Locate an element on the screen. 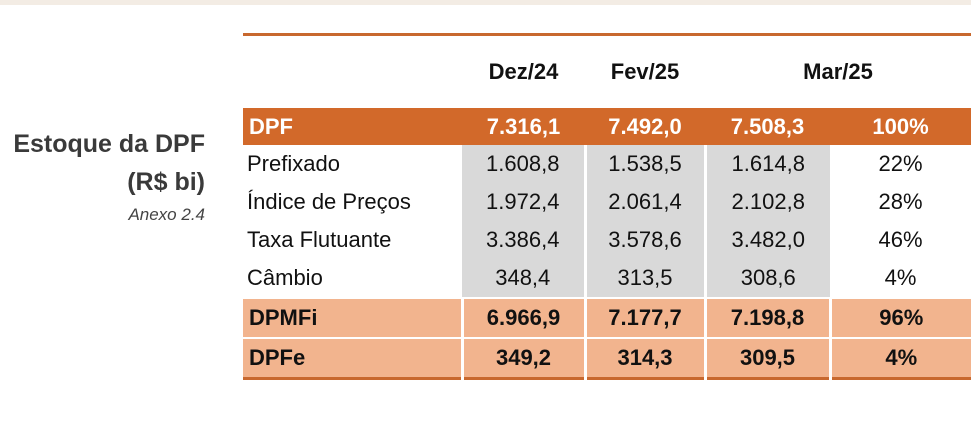 This screenshot has width=971, height=439. cell: 1.538,5 is located at coordinates (646, 164).